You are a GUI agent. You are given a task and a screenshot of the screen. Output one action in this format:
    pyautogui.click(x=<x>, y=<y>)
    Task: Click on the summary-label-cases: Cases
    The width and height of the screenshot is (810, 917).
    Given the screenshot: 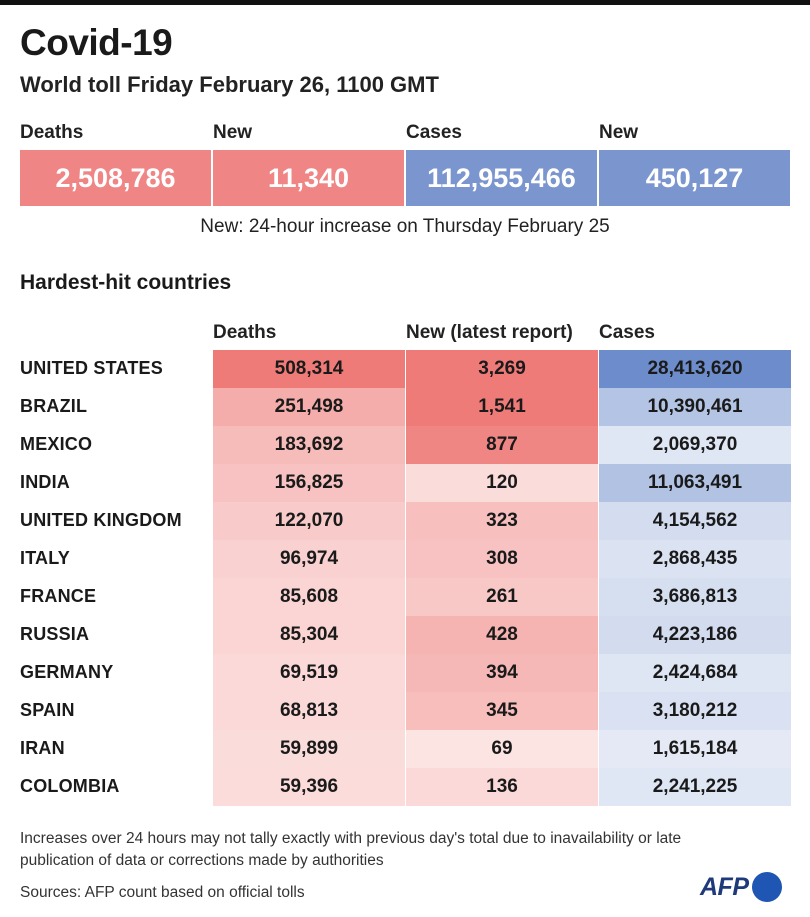 What is the action you would take?
    pyautogui.click(x=434, y=132)
    